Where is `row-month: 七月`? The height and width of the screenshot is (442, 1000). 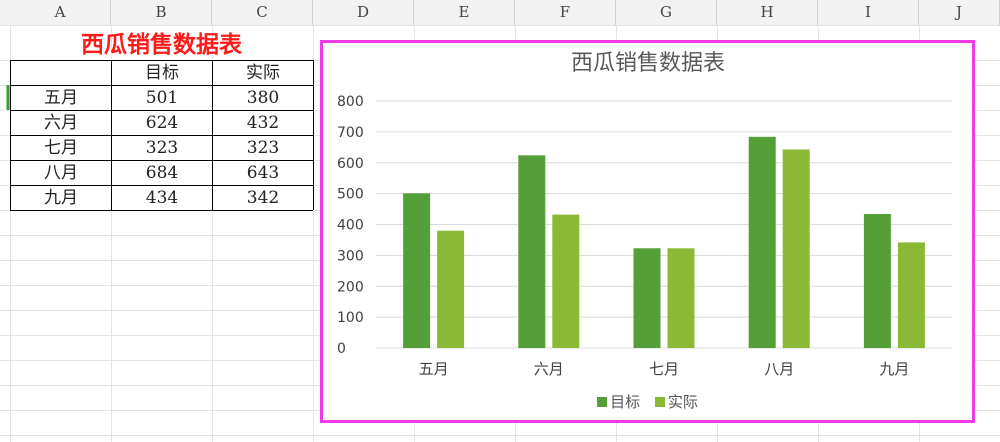 row-month: 七月 is located at coordinates (61, 148).